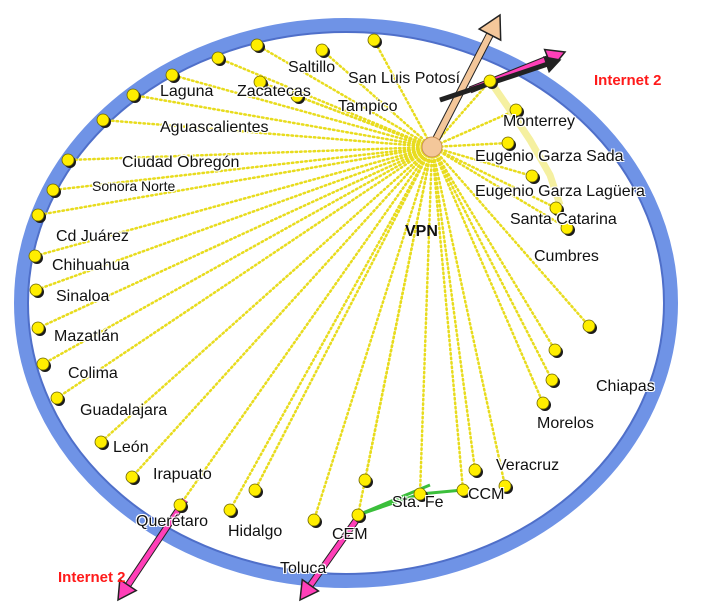 This screenshot has height=603, width=706. Describe the element at coordinates (86, 336) in the screenshot. I see `site-label: Mazatlán` at that location.